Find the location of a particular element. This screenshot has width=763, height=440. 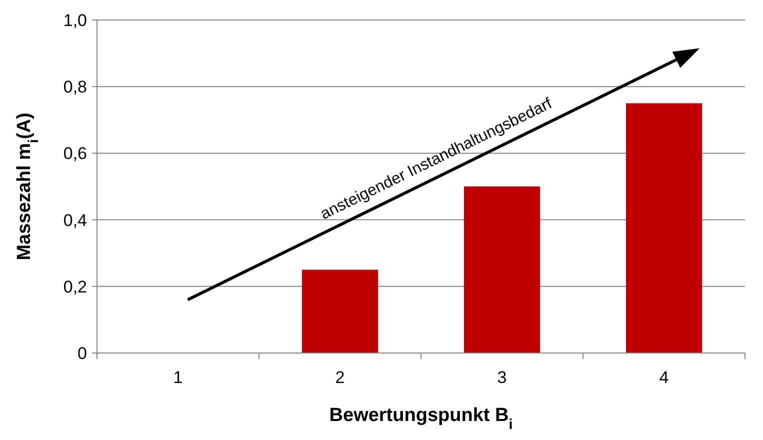

x-tick-label: 2 is located at coordinates (340, 377).